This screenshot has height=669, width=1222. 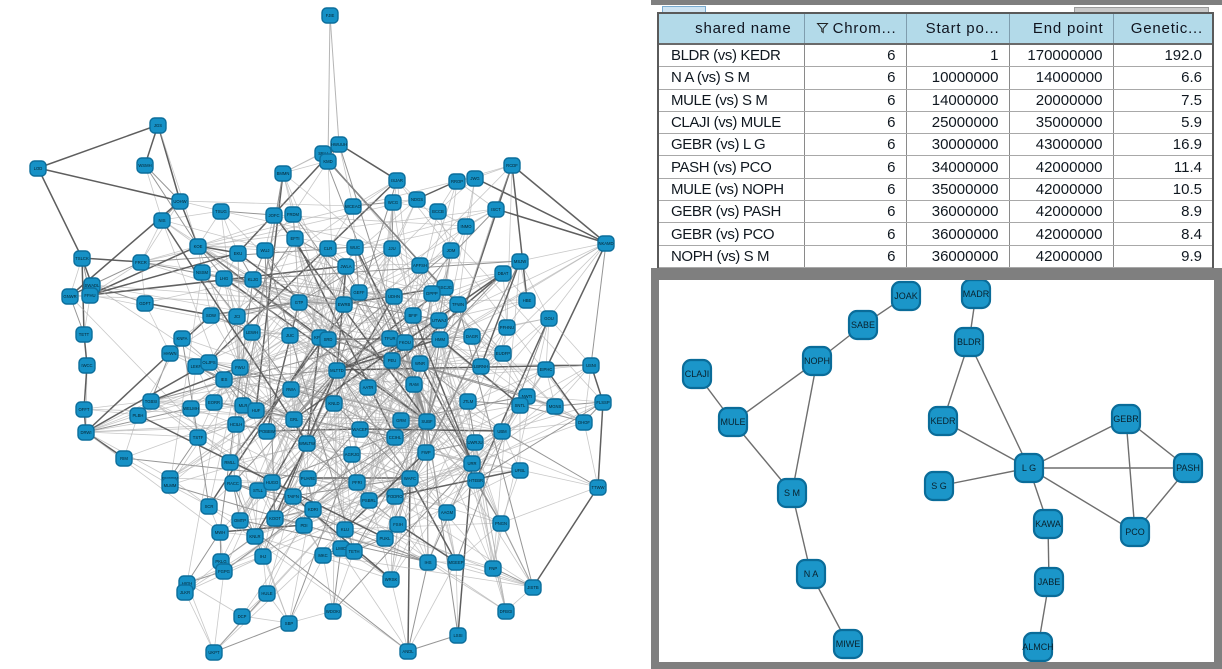 What do you see at coordinates (328, 339) in the screenshot?
I see `svg-text: SRD` at bounding box center [328, 339].